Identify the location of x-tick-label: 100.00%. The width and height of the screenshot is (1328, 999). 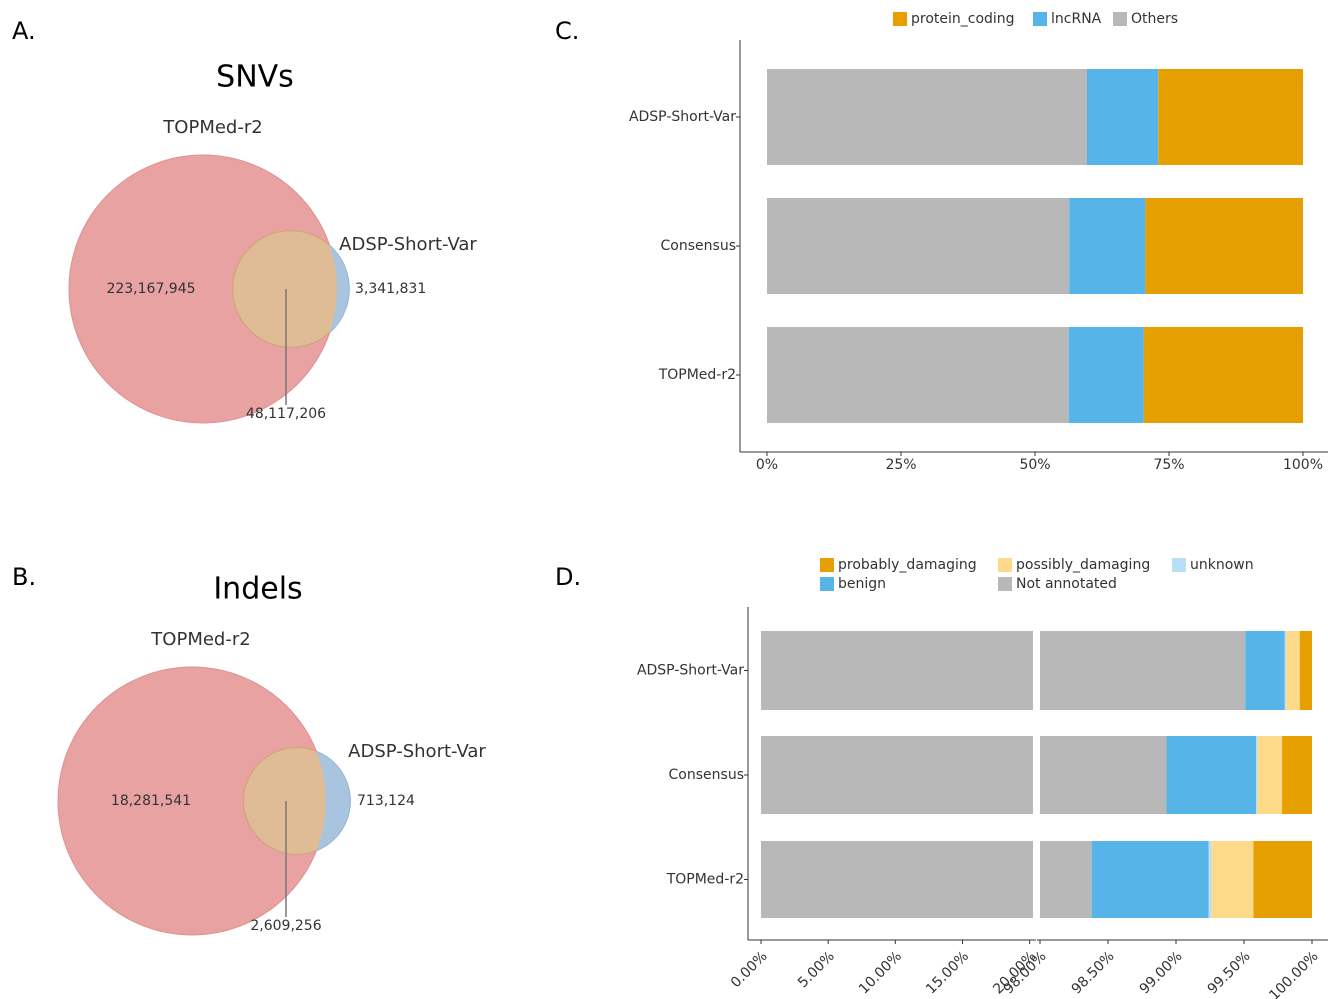
(1293, 973).